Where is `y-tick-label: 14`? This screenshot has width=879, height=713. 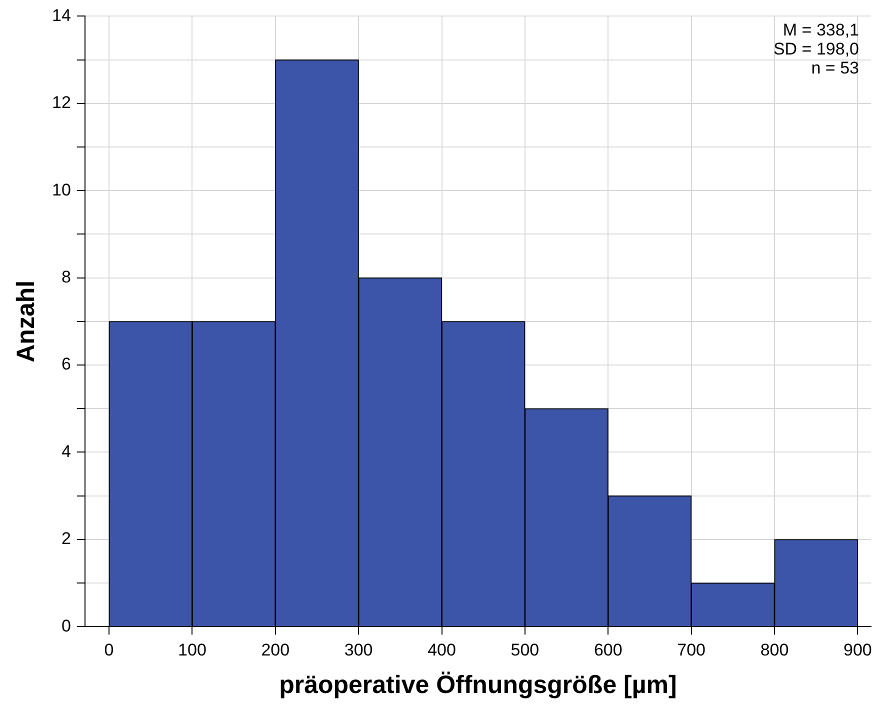 y-tick-label: 14 is located at coordinates (61, 15).